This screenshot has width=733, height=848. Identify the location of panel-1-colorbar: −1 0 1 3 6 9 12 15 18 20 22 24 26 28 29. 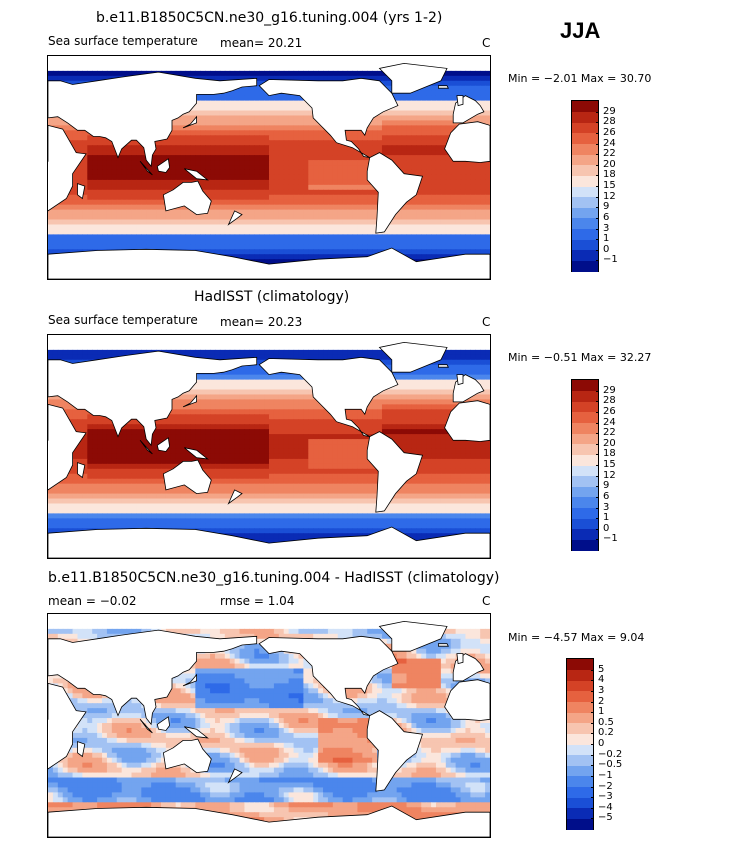
(601, 187).